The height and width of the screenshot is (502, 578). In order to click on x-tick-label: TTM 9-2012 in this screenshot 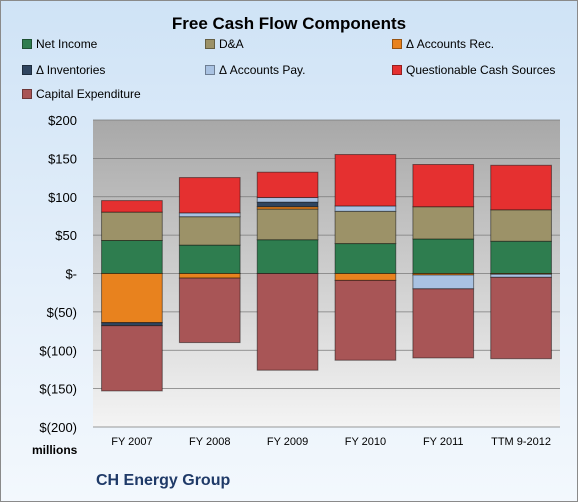, I will do `click(521, 442)`.